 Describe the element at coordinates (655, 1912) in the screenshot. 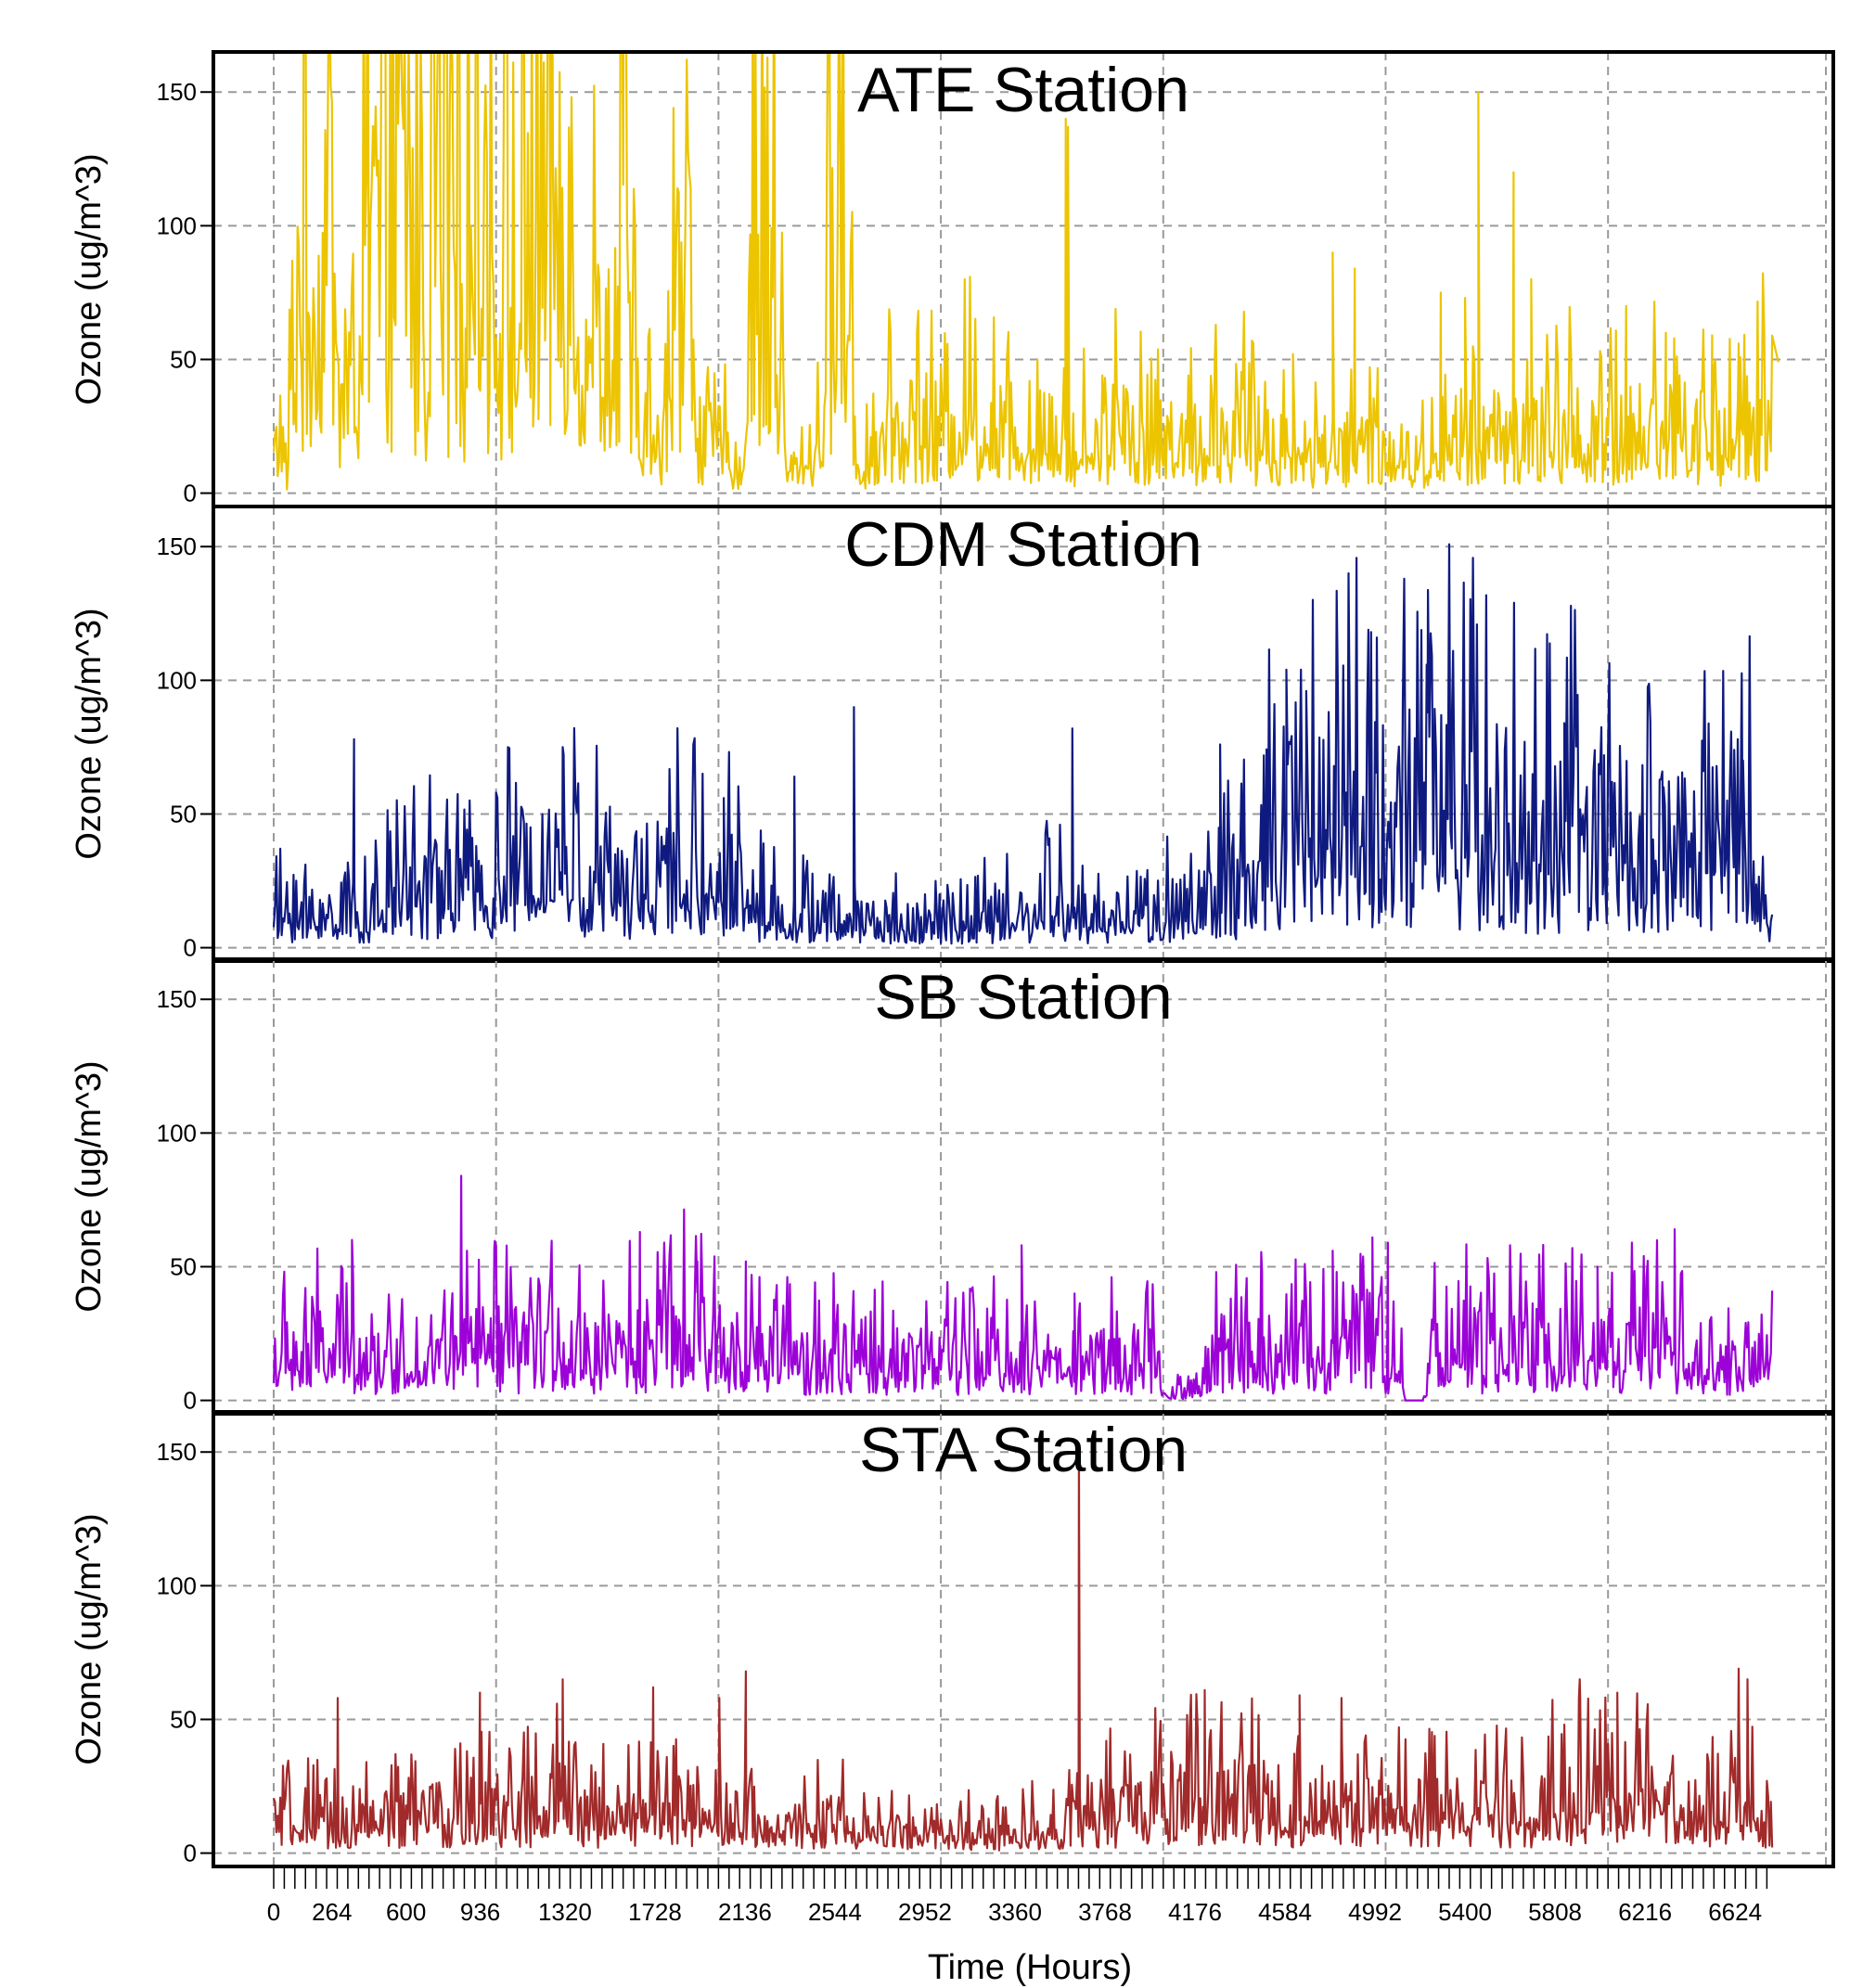

I see `x-tick-label: 1728` at that location.